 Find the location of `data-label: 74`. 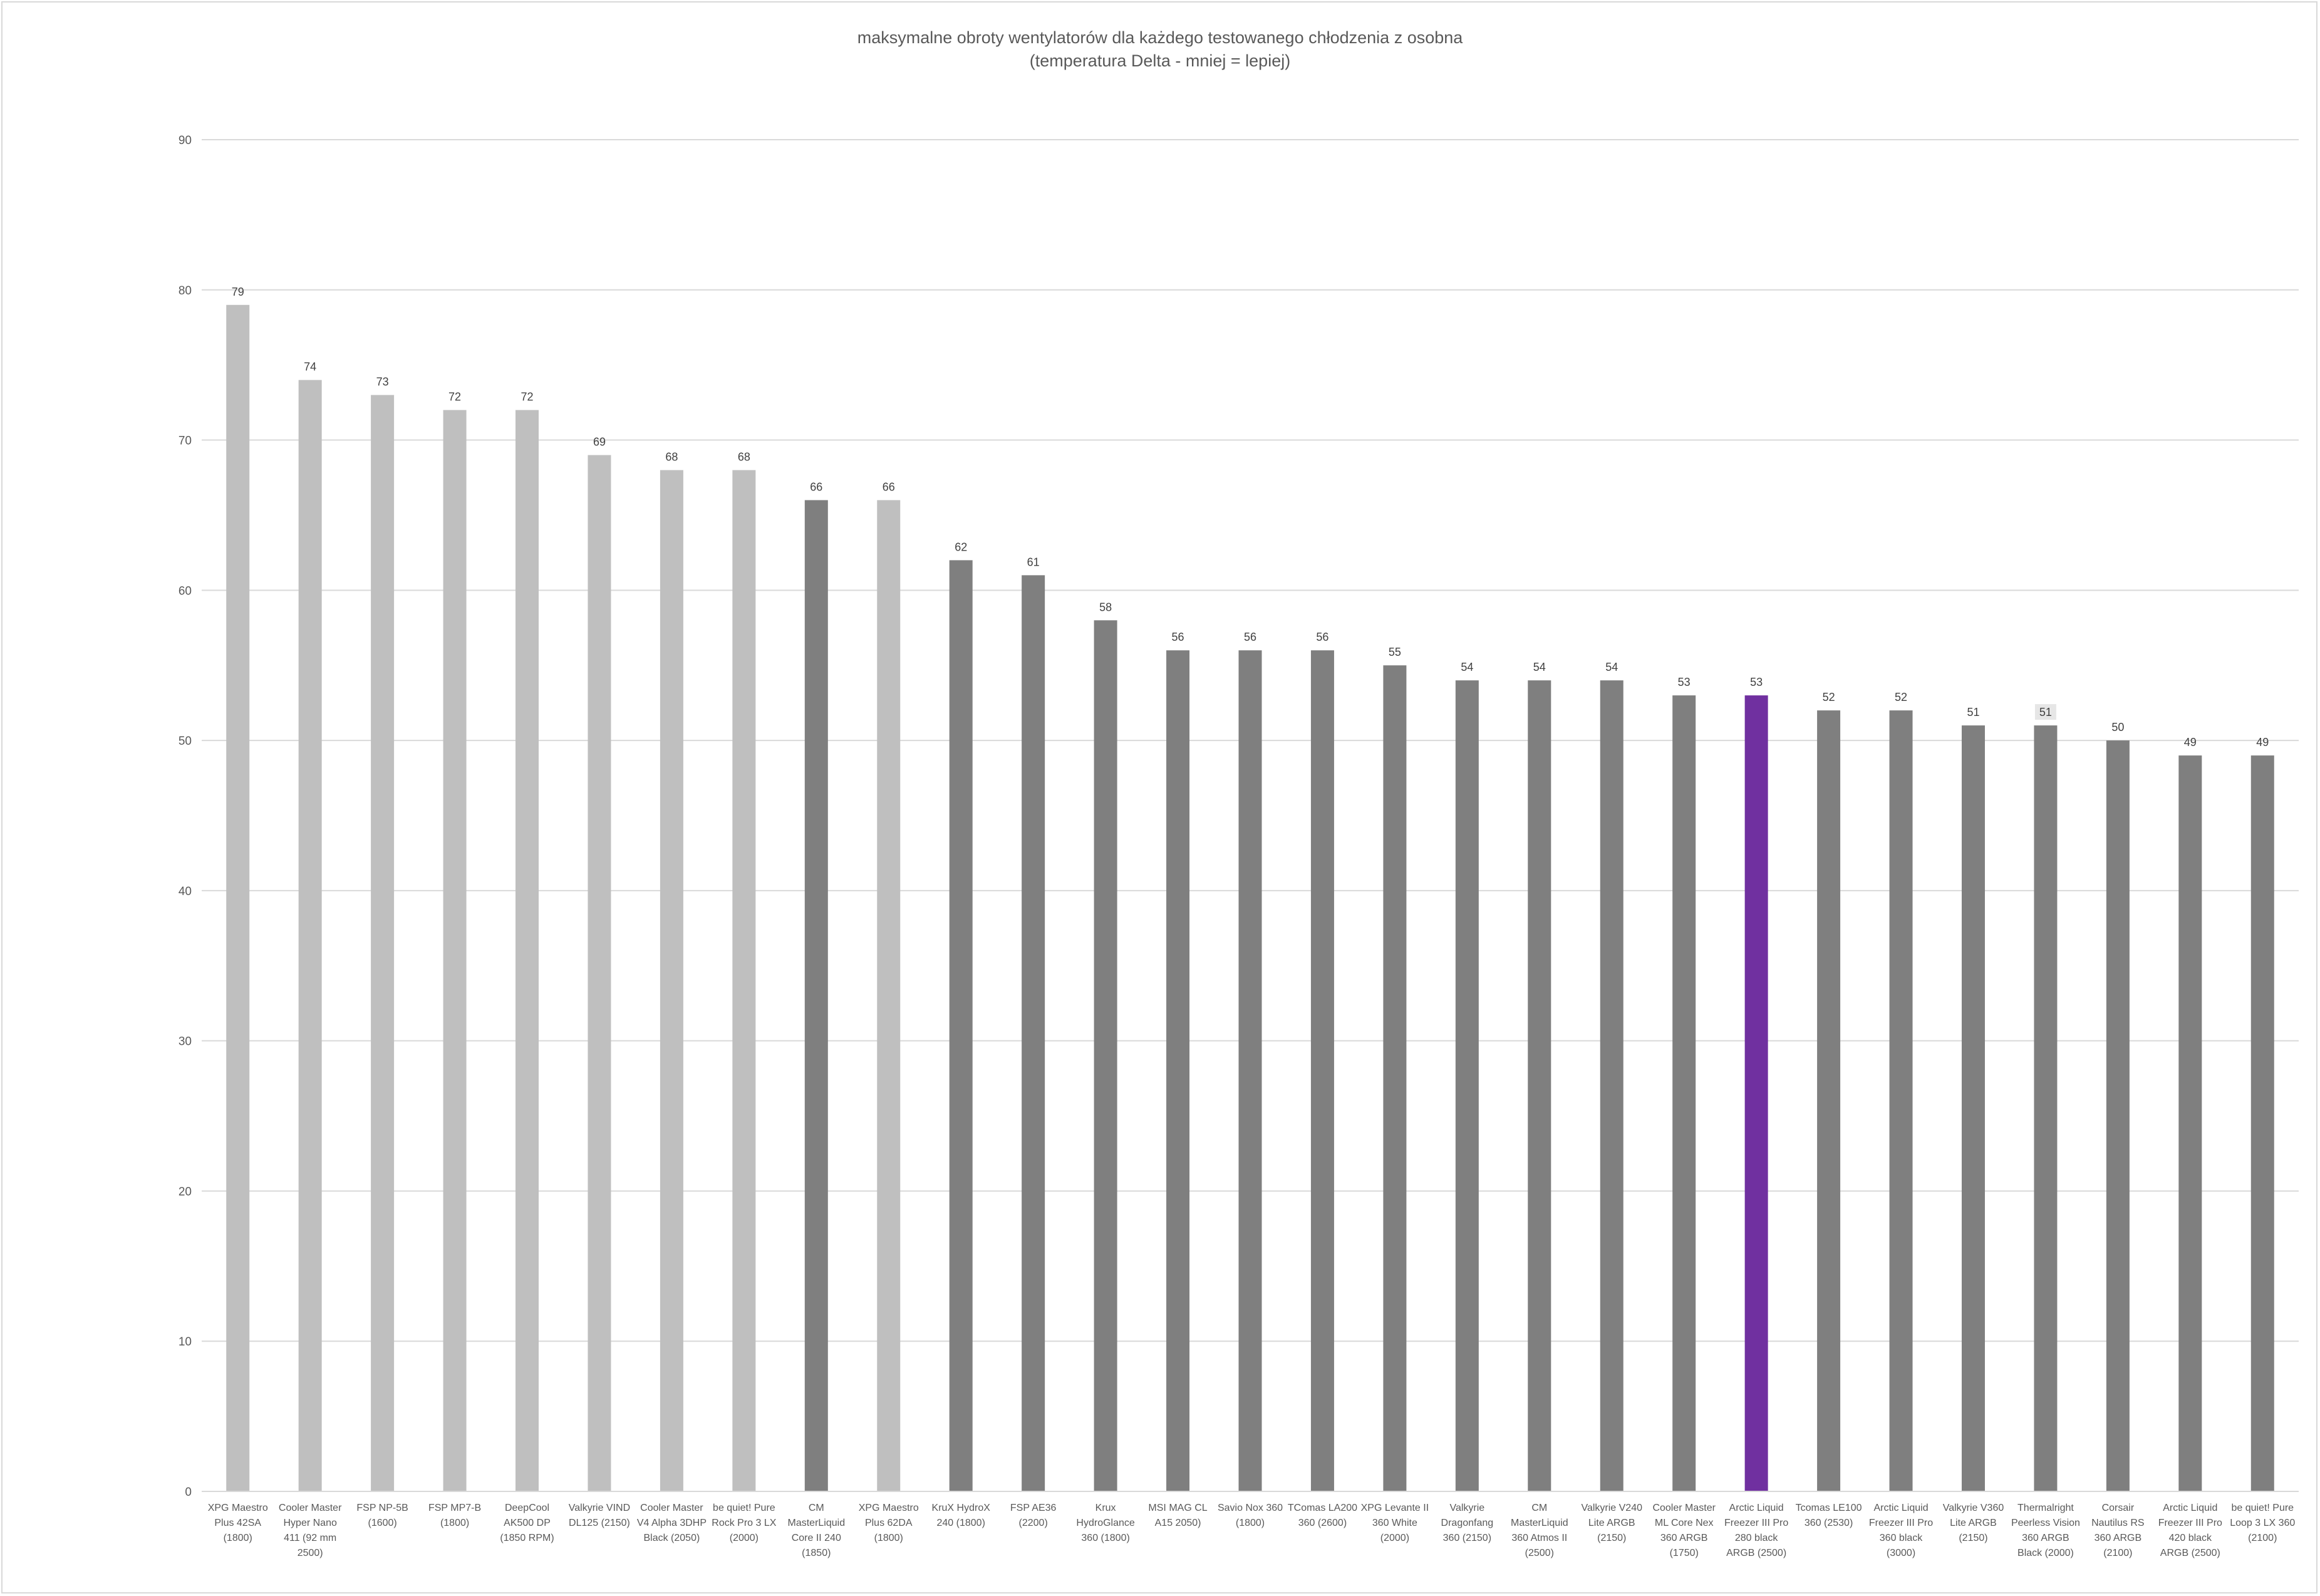

data-label: 74 is located at coordinates (310, 367).